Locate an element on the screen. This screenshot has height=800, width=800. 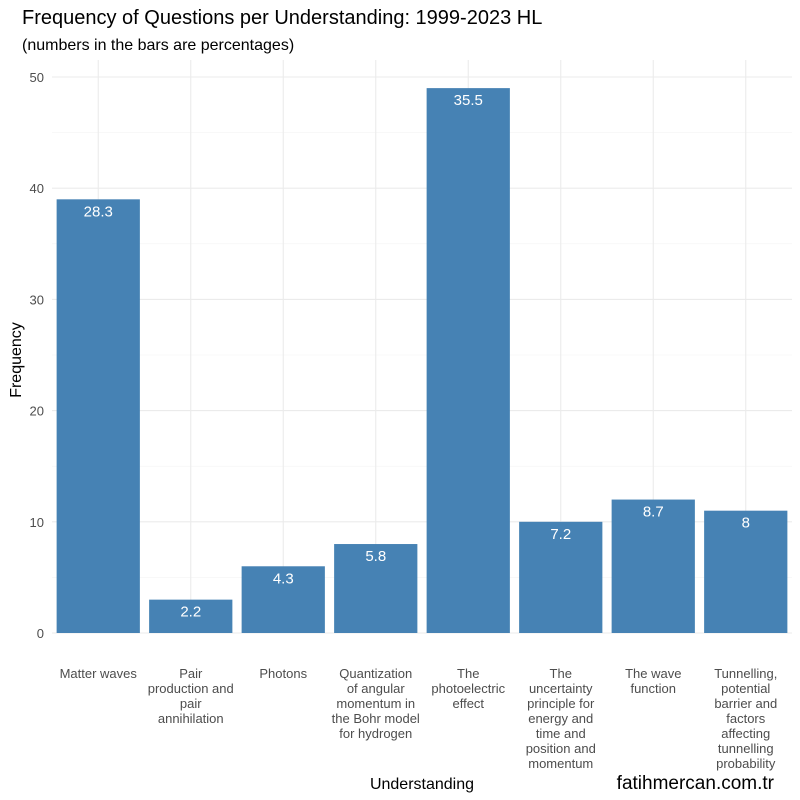
bar-value-label: 7.2 is located at coordinates (560, 534).